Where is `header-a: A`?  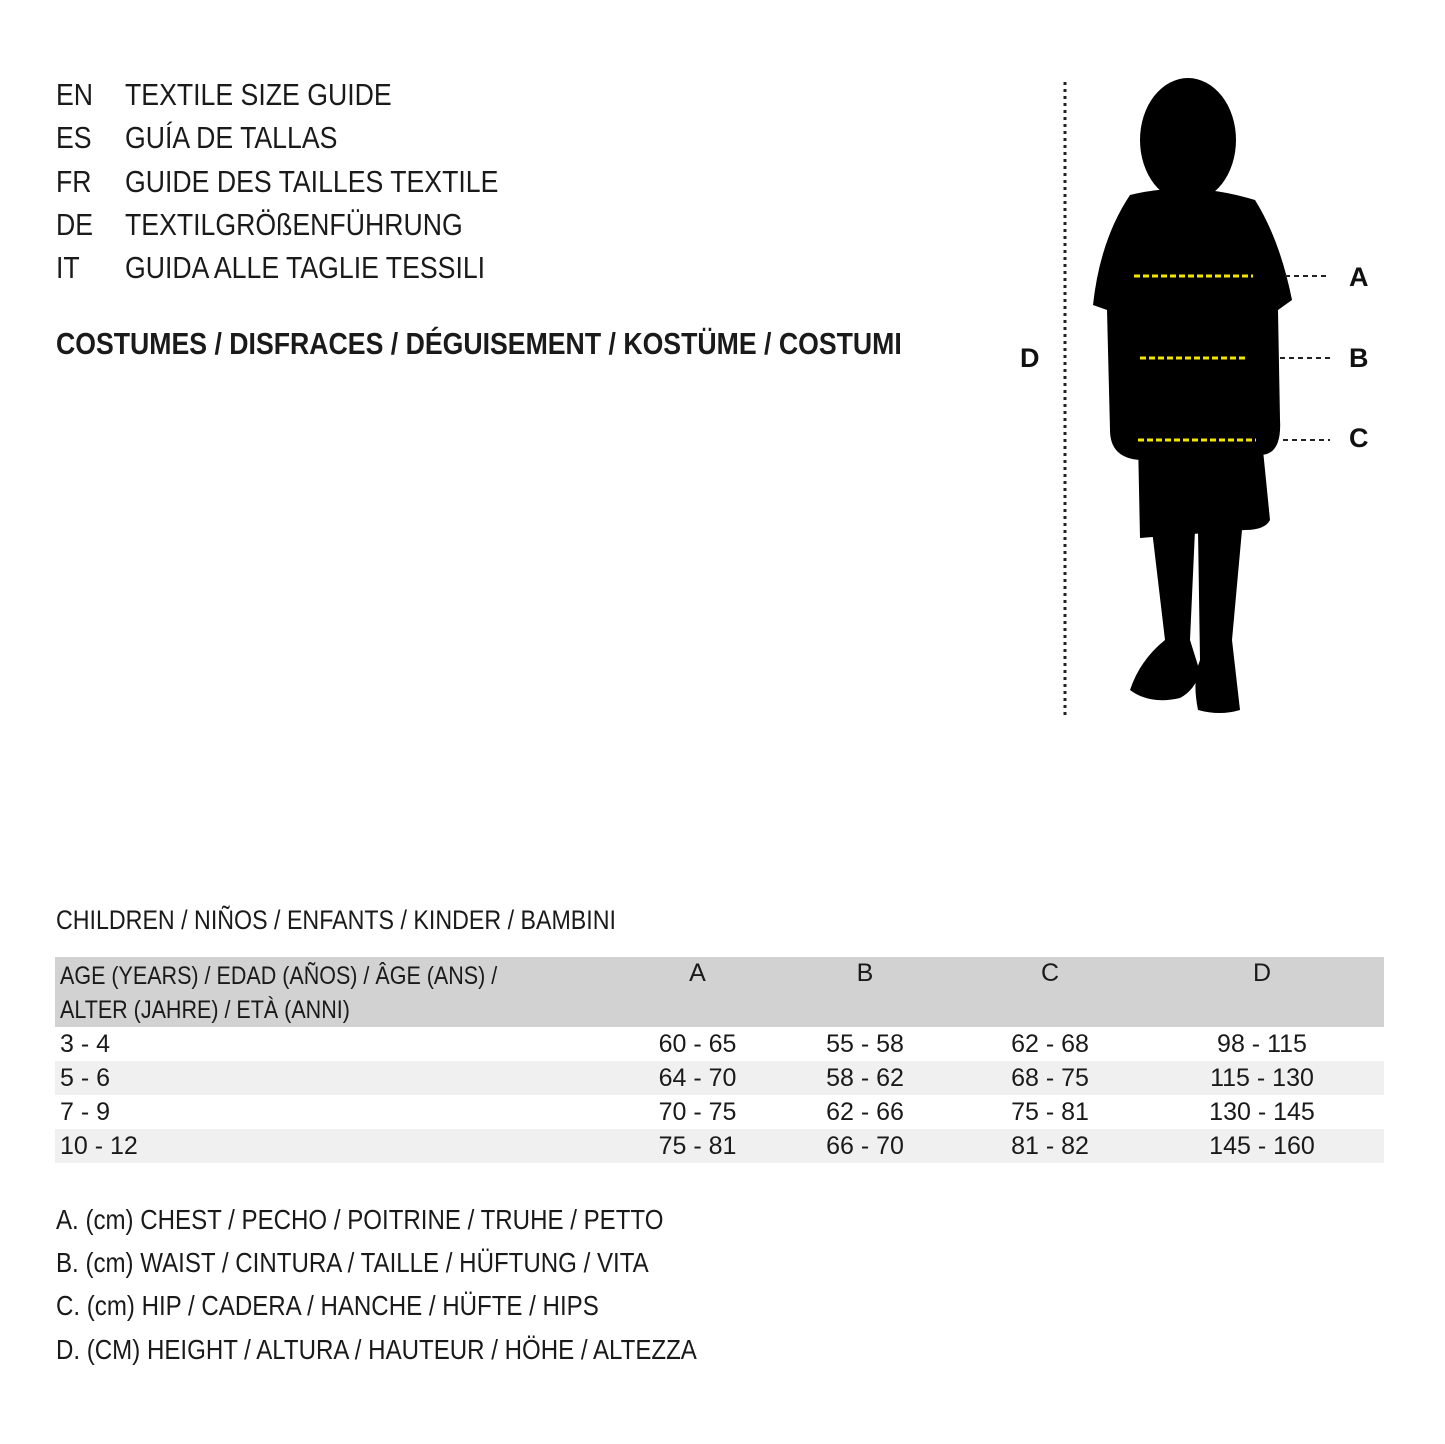 header-a: A is located at coordinates (697, 992).